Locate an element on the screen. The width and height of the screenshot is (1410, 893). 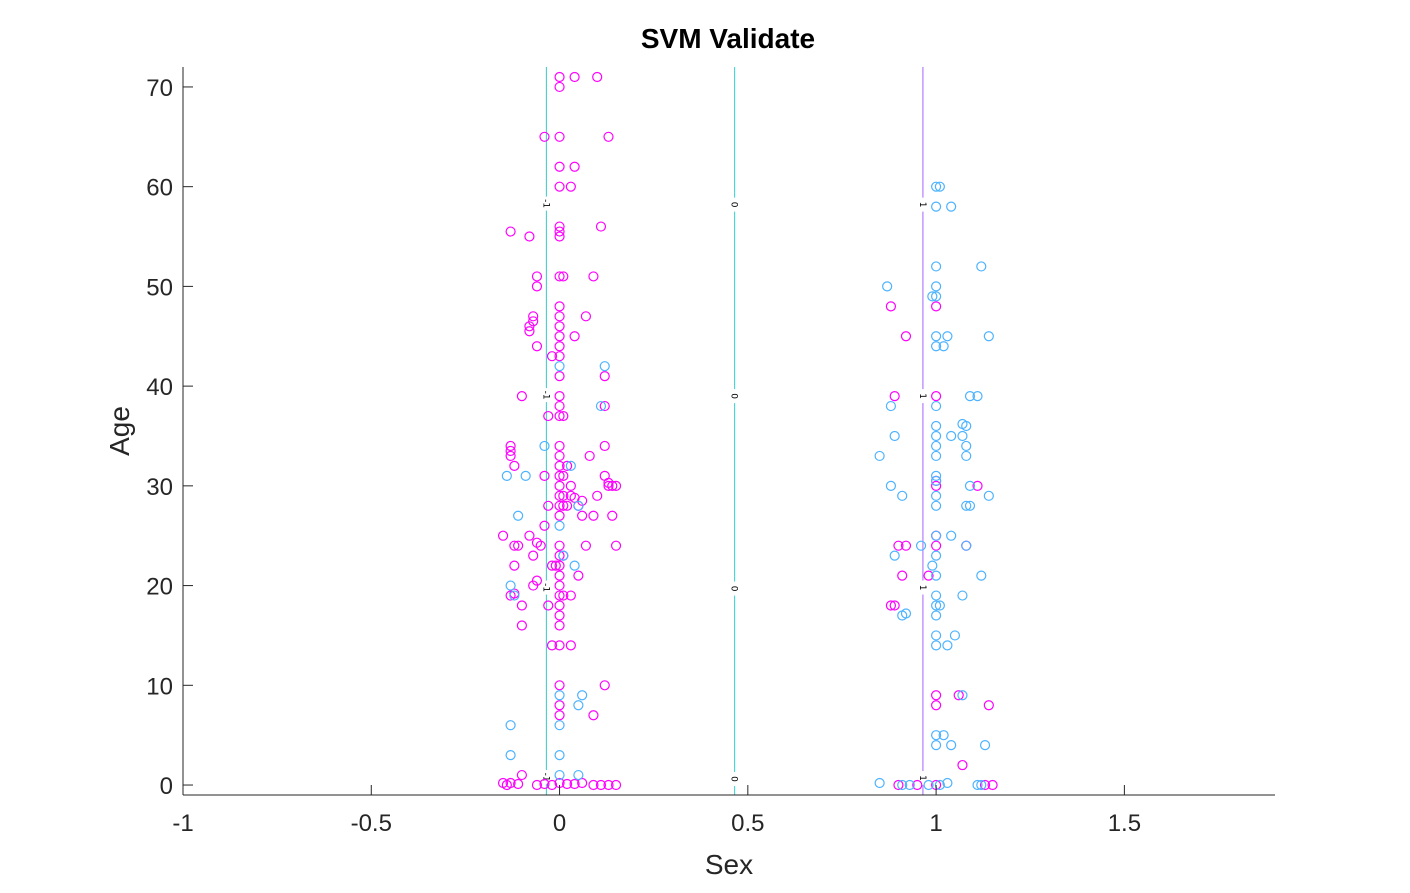
x-tick-label: 0 is located at coordinates (559, 823).